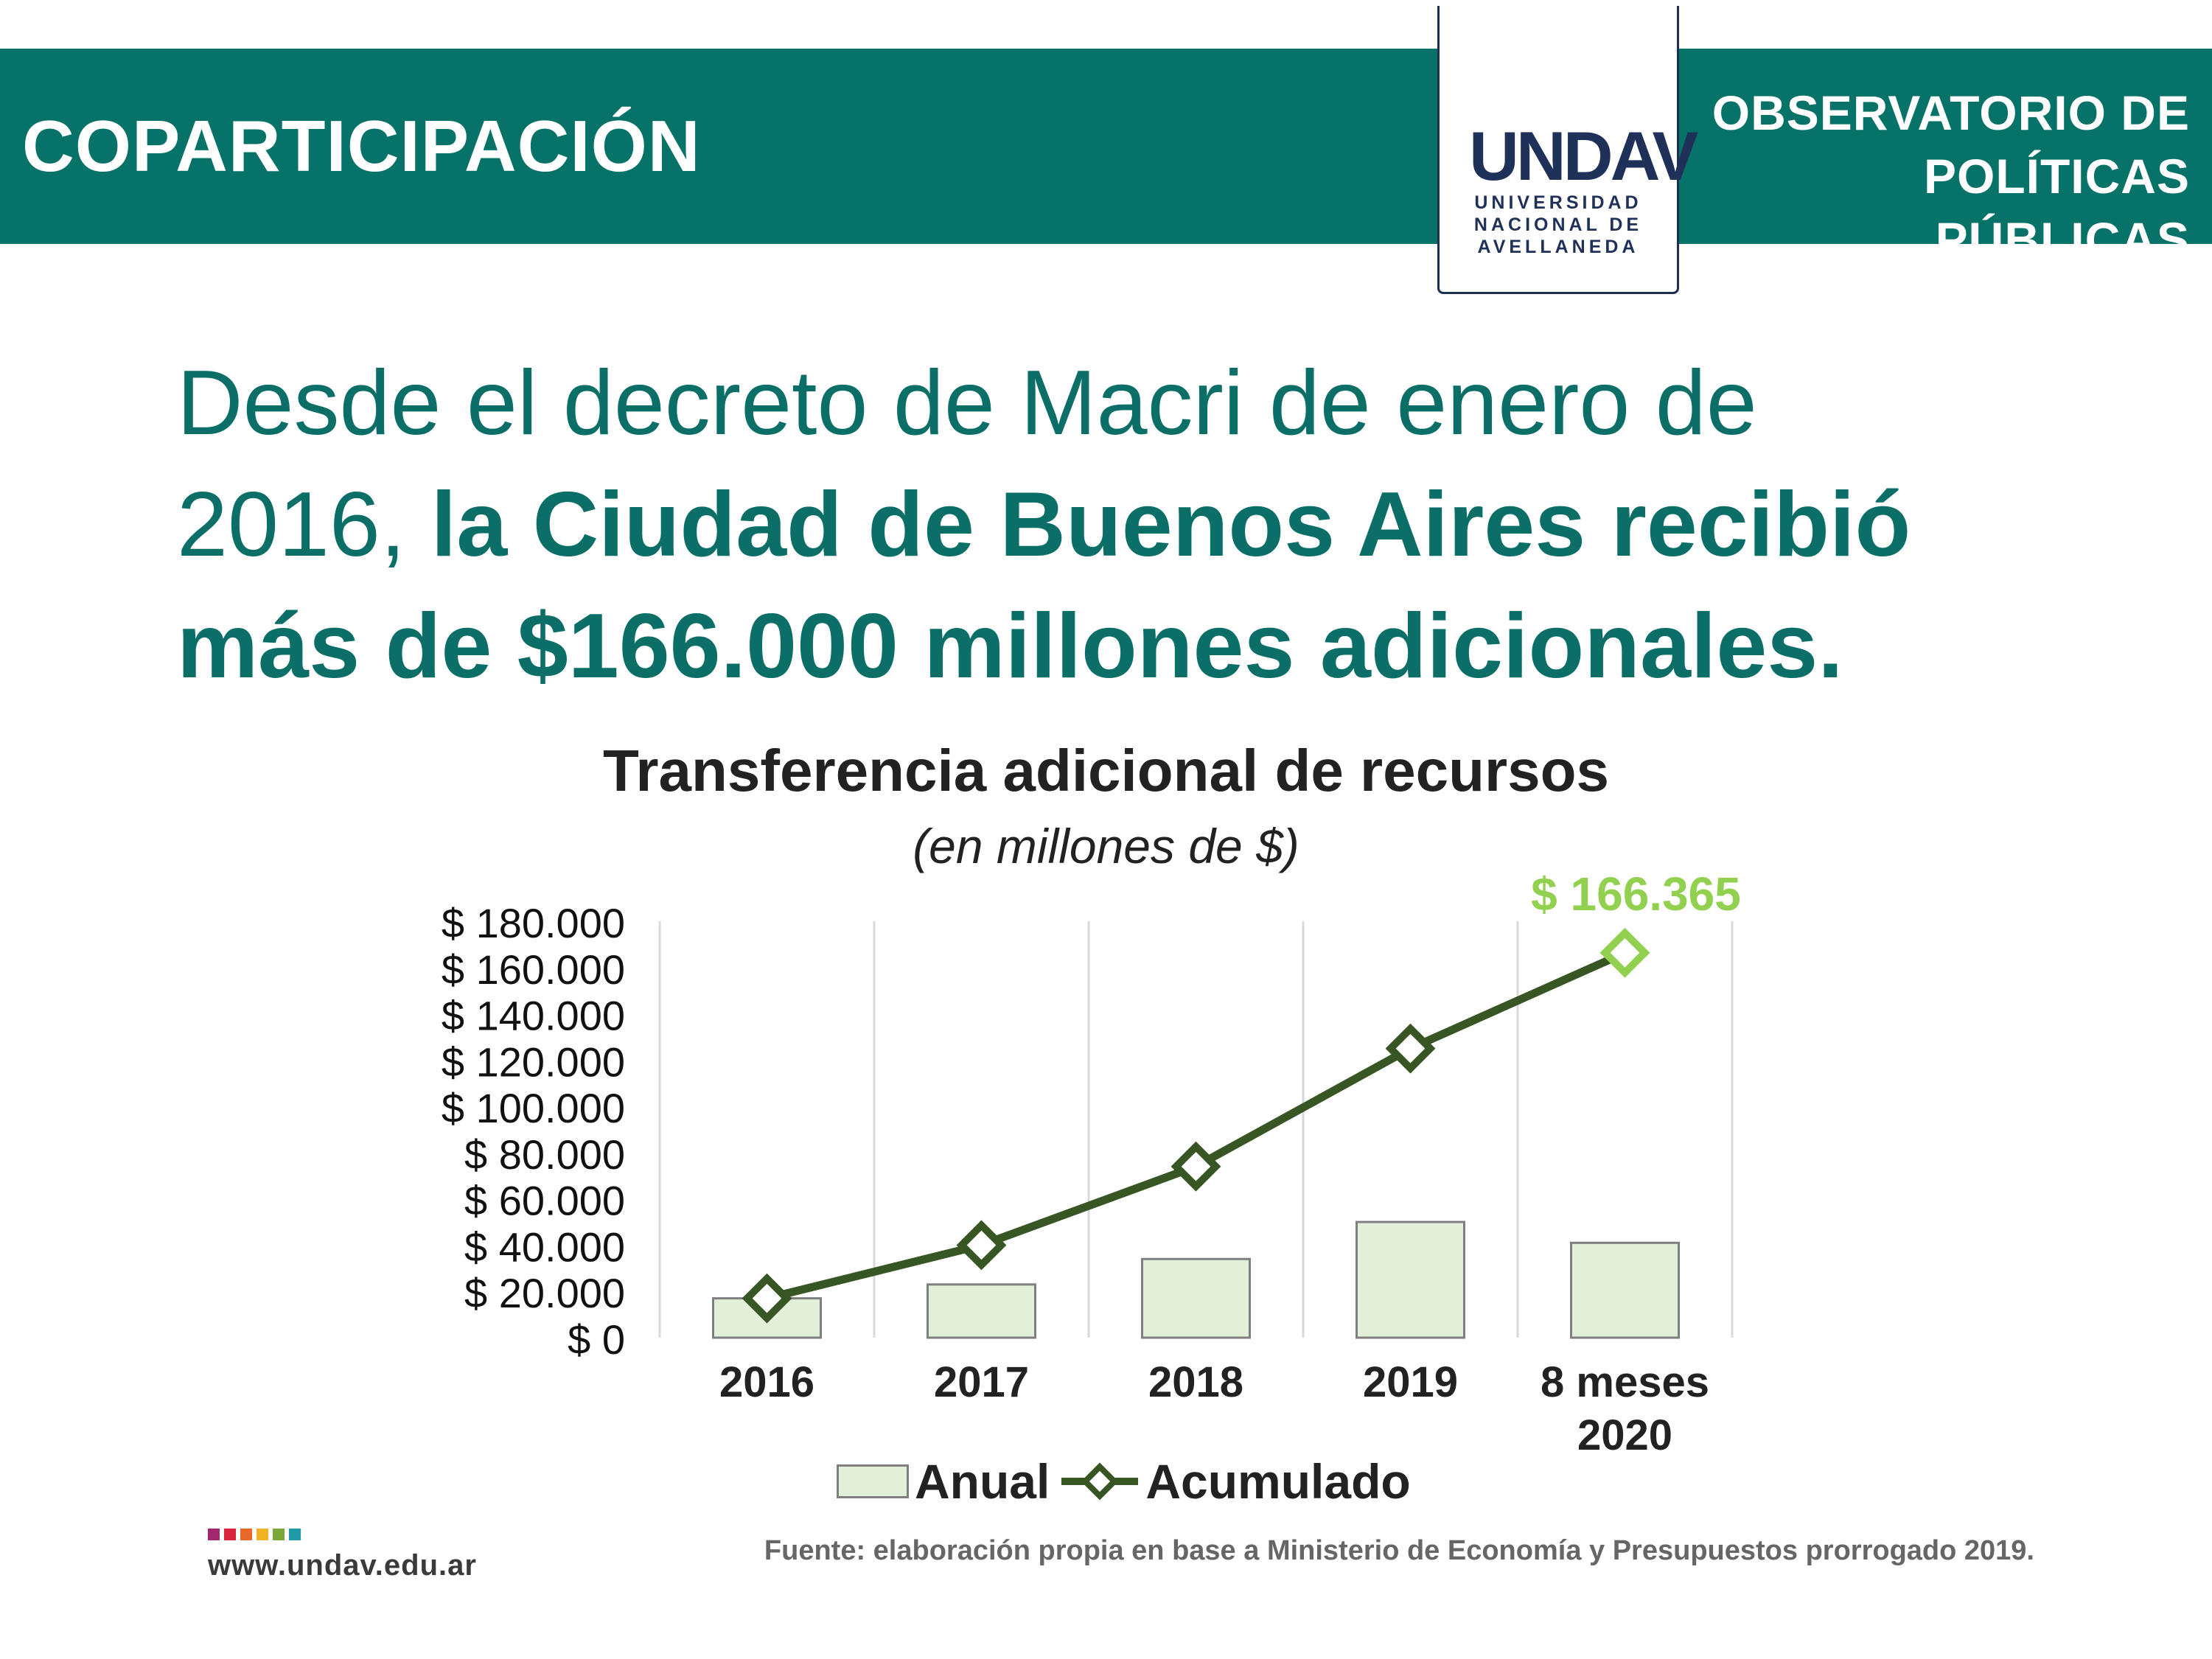  I want to click on logo-line-2: NACIONAL DE, so click(1558, 224).